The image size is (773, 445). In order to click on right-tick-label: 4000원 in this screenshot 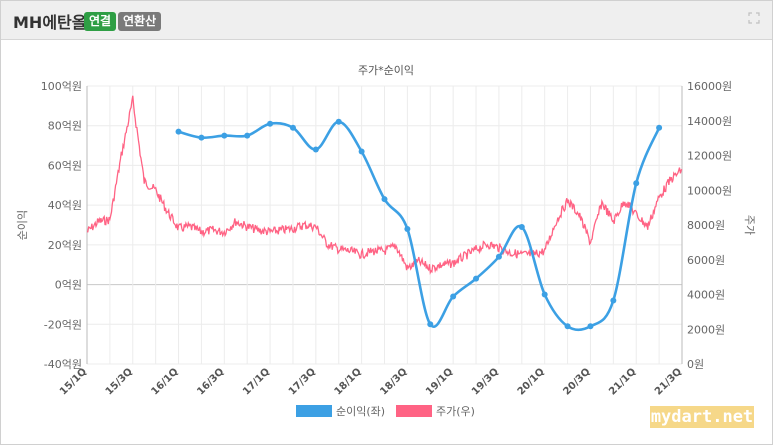, I will do `click(706, 295)`.